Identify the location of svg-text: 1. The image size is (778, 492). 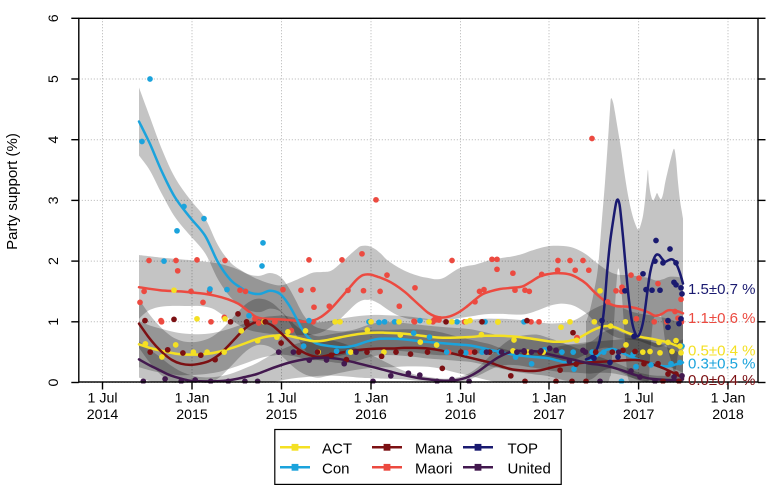
(54, 322).